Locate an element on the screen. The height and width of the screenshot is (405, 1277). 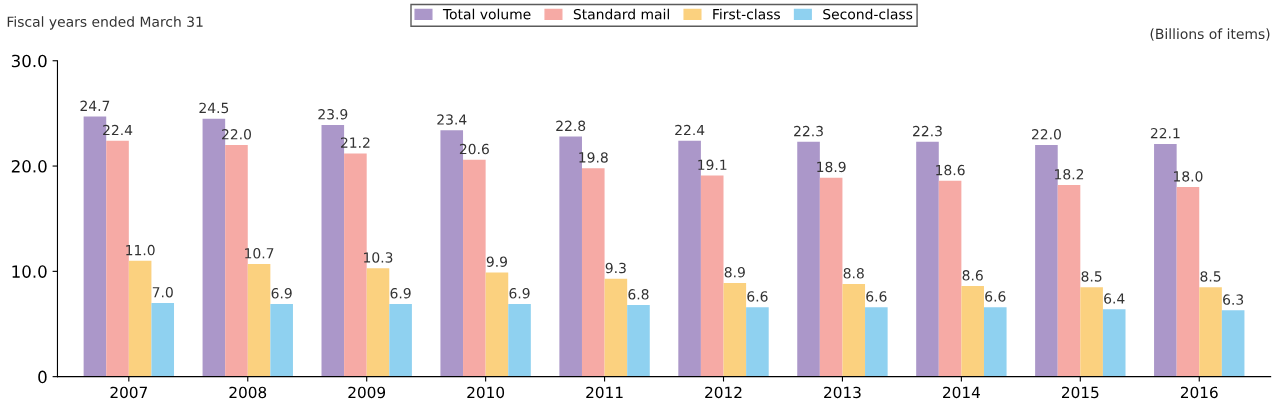
x-tick-label: 2012 is located at coordinates (723, 392).